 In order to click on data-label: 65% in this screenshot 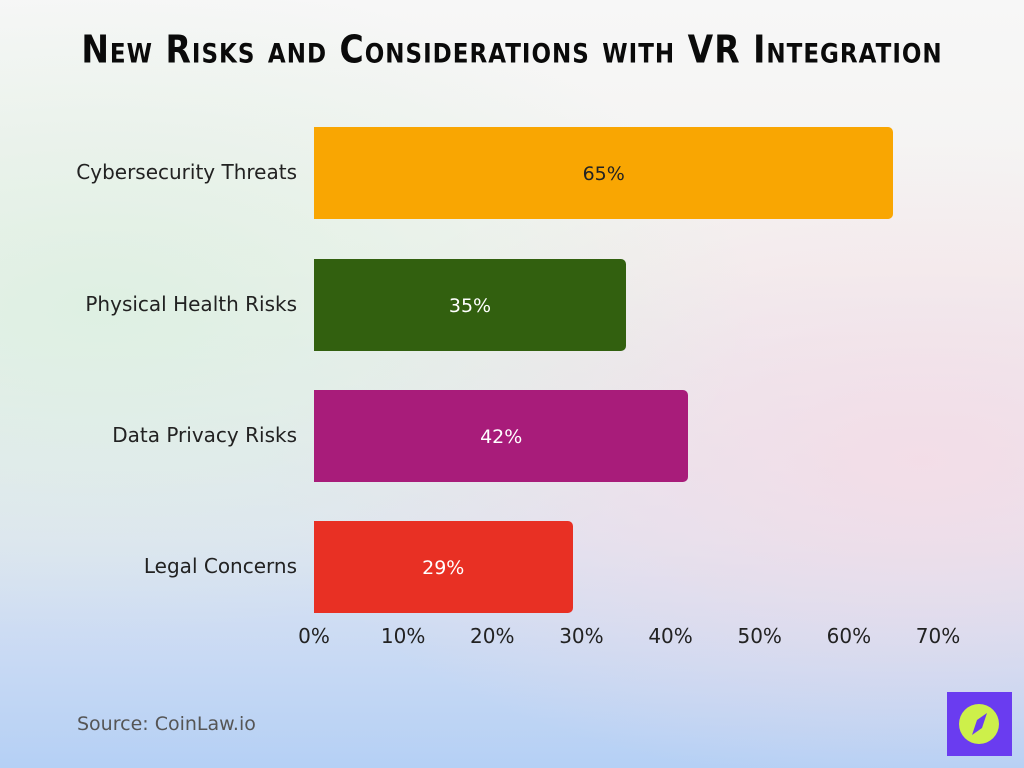, I will do `click(603, 174)`.